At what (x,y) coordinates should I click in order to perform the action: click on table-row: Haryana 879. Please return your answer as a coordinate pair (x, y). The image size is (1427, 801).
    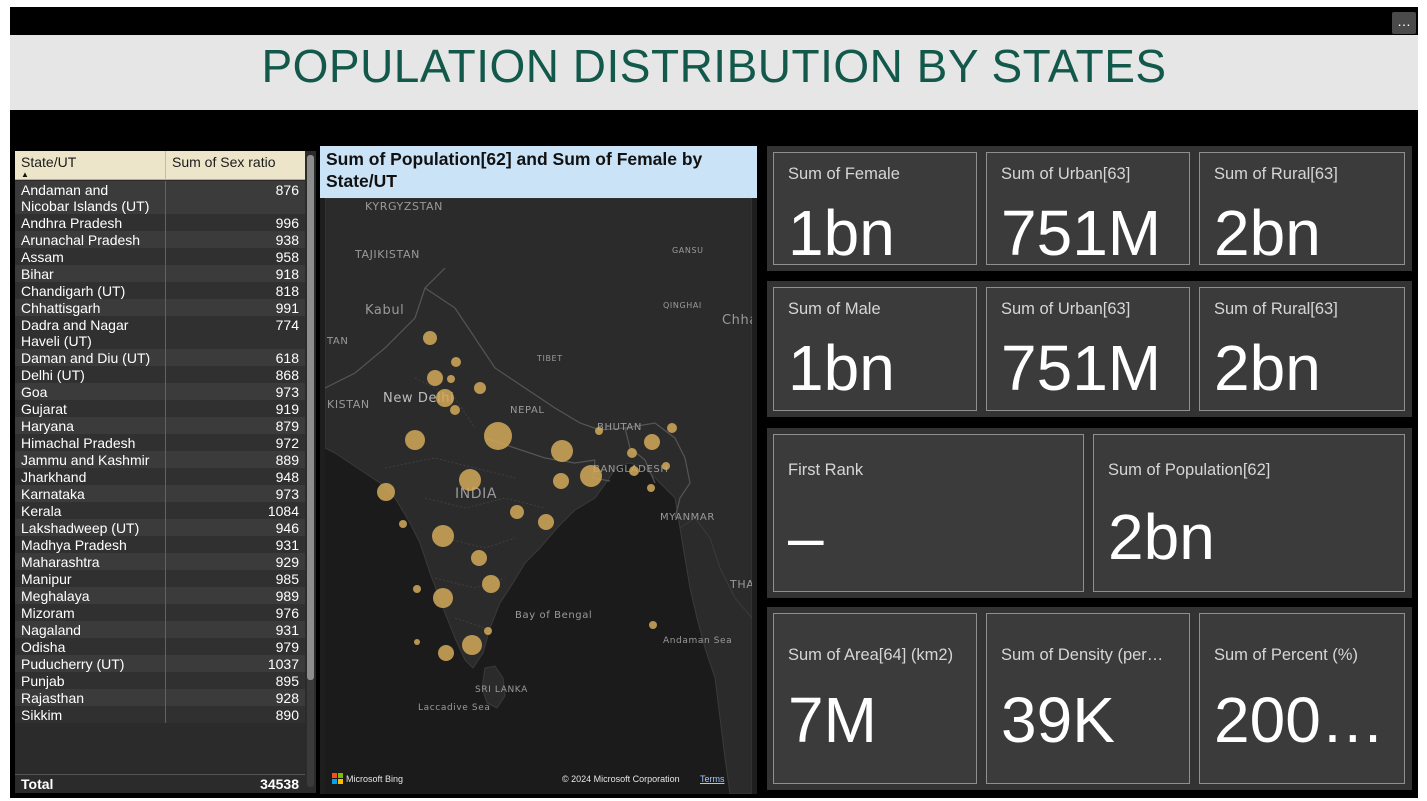
    Looking at the image, I should click on (160, 425).